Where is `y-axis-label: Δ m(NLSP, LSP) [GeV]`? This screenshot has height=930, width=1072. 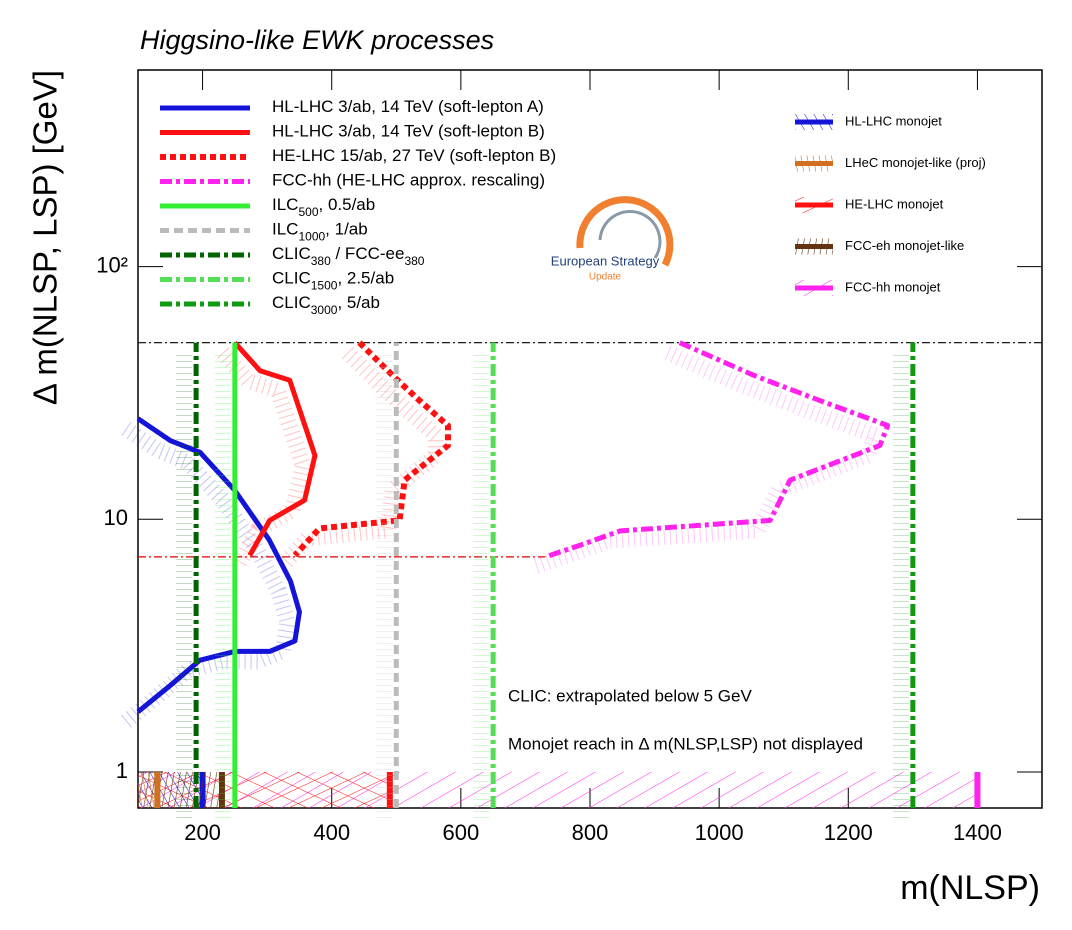
y-axis-label: Δ m(NLSP, LSP) [GeV] is located at coordinates (45, 237).